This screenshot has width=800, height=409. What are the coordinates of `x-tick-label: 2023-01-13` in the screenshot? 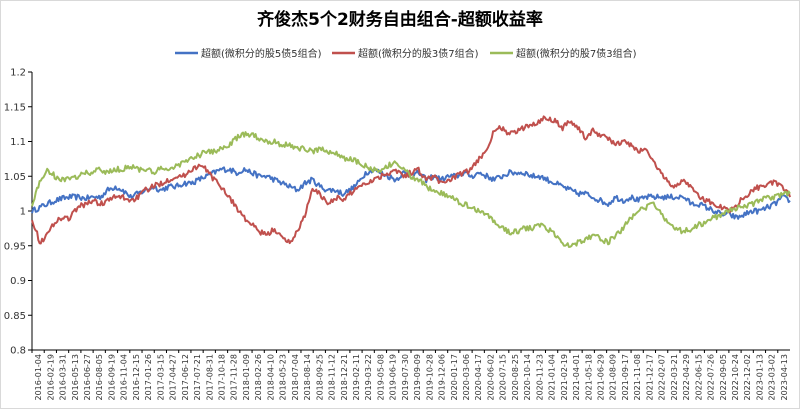 It's located at (759, 377).